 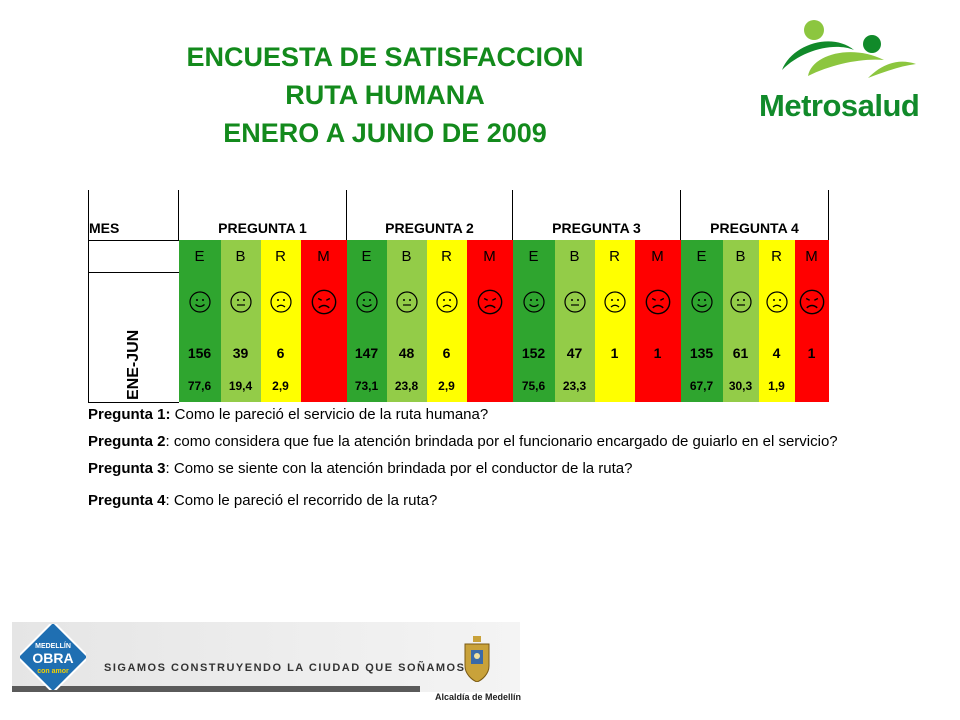 I want to click on count-row: 156 39 6 147 48 6 152 47 1 1 135 61 4 1, so click(x=459, y=353).